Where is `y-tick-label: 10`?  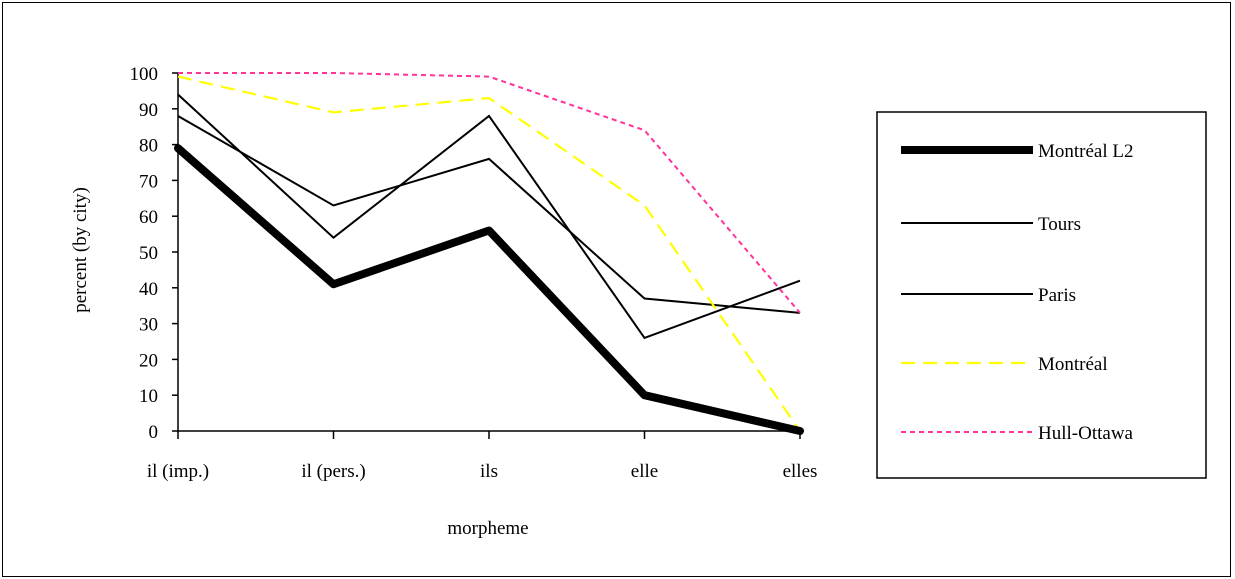 y-tick-label: 10 is located at coordinates (148, 396).